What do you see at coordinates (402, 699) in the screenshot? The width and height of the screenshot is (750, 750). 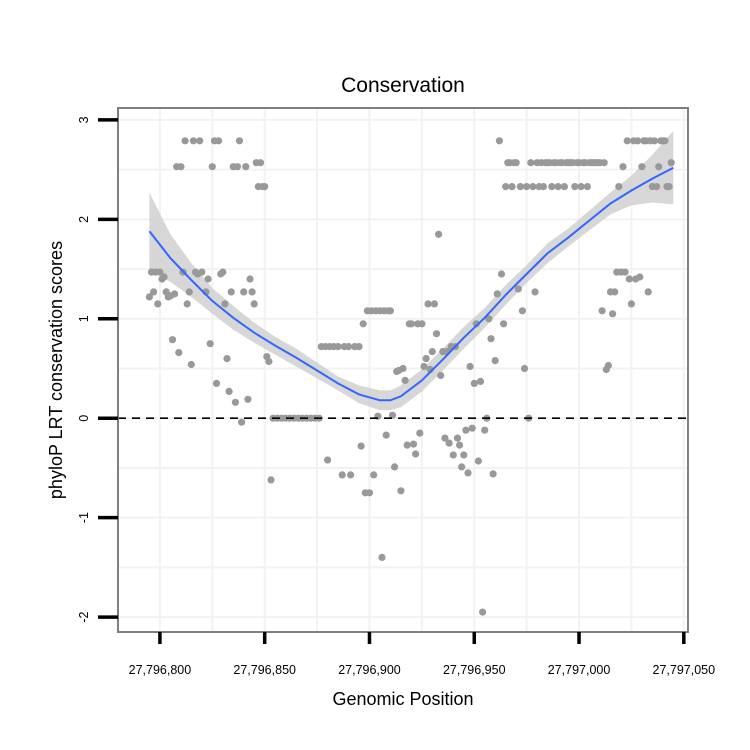 I see `x-axis-label: Genomic Position` at bounding box center [402, 699].